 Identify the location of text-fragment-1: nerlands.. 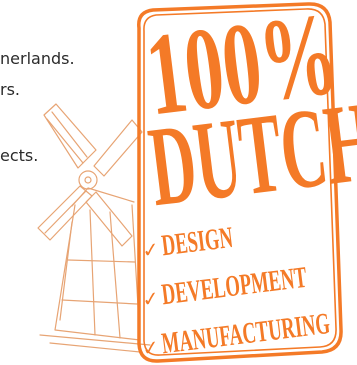
(37, 58).